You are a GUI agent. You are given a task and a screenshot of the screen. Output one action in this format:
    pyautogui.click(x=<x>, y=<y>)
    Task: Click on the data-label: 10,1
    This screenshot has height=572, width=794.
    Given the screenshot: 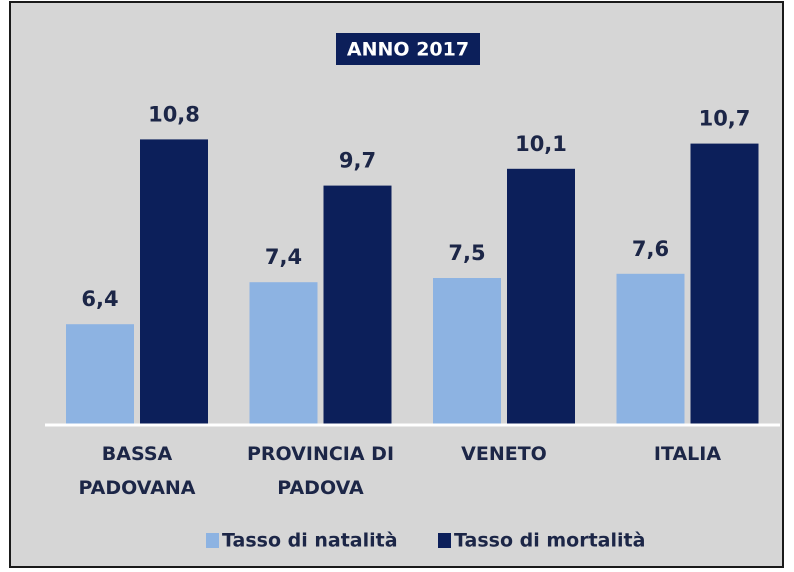 What is the action you would take?
    pyautogui.click(x=541, y=144)
    